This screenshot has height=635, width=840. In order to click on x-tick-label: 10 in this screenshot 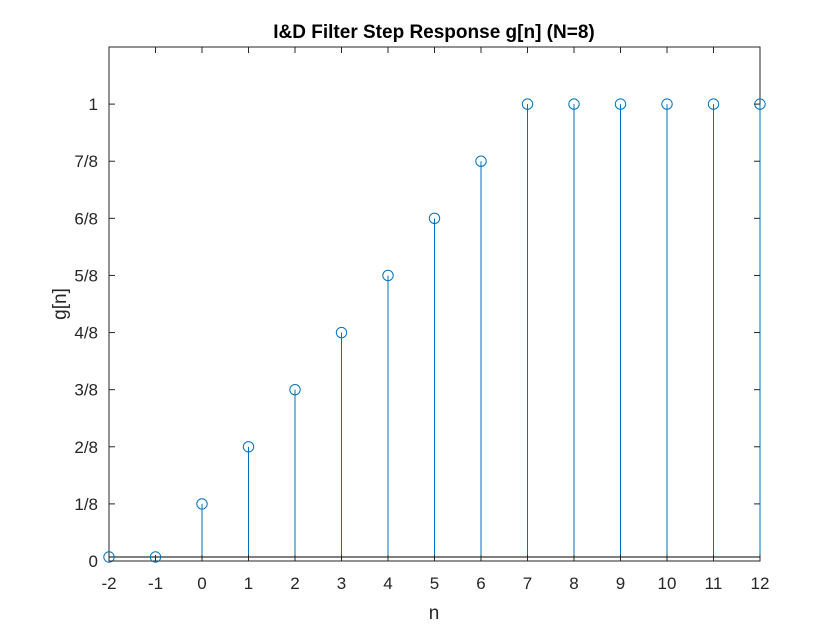, I will do `click(667, 583)`.